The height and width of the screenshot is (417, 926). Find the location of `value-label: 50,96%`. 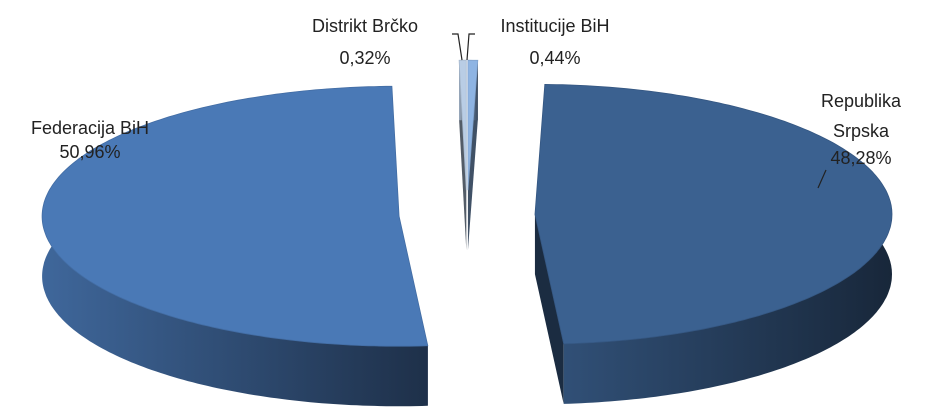

value-label: 50,96% is located at coordinates (90, 152).